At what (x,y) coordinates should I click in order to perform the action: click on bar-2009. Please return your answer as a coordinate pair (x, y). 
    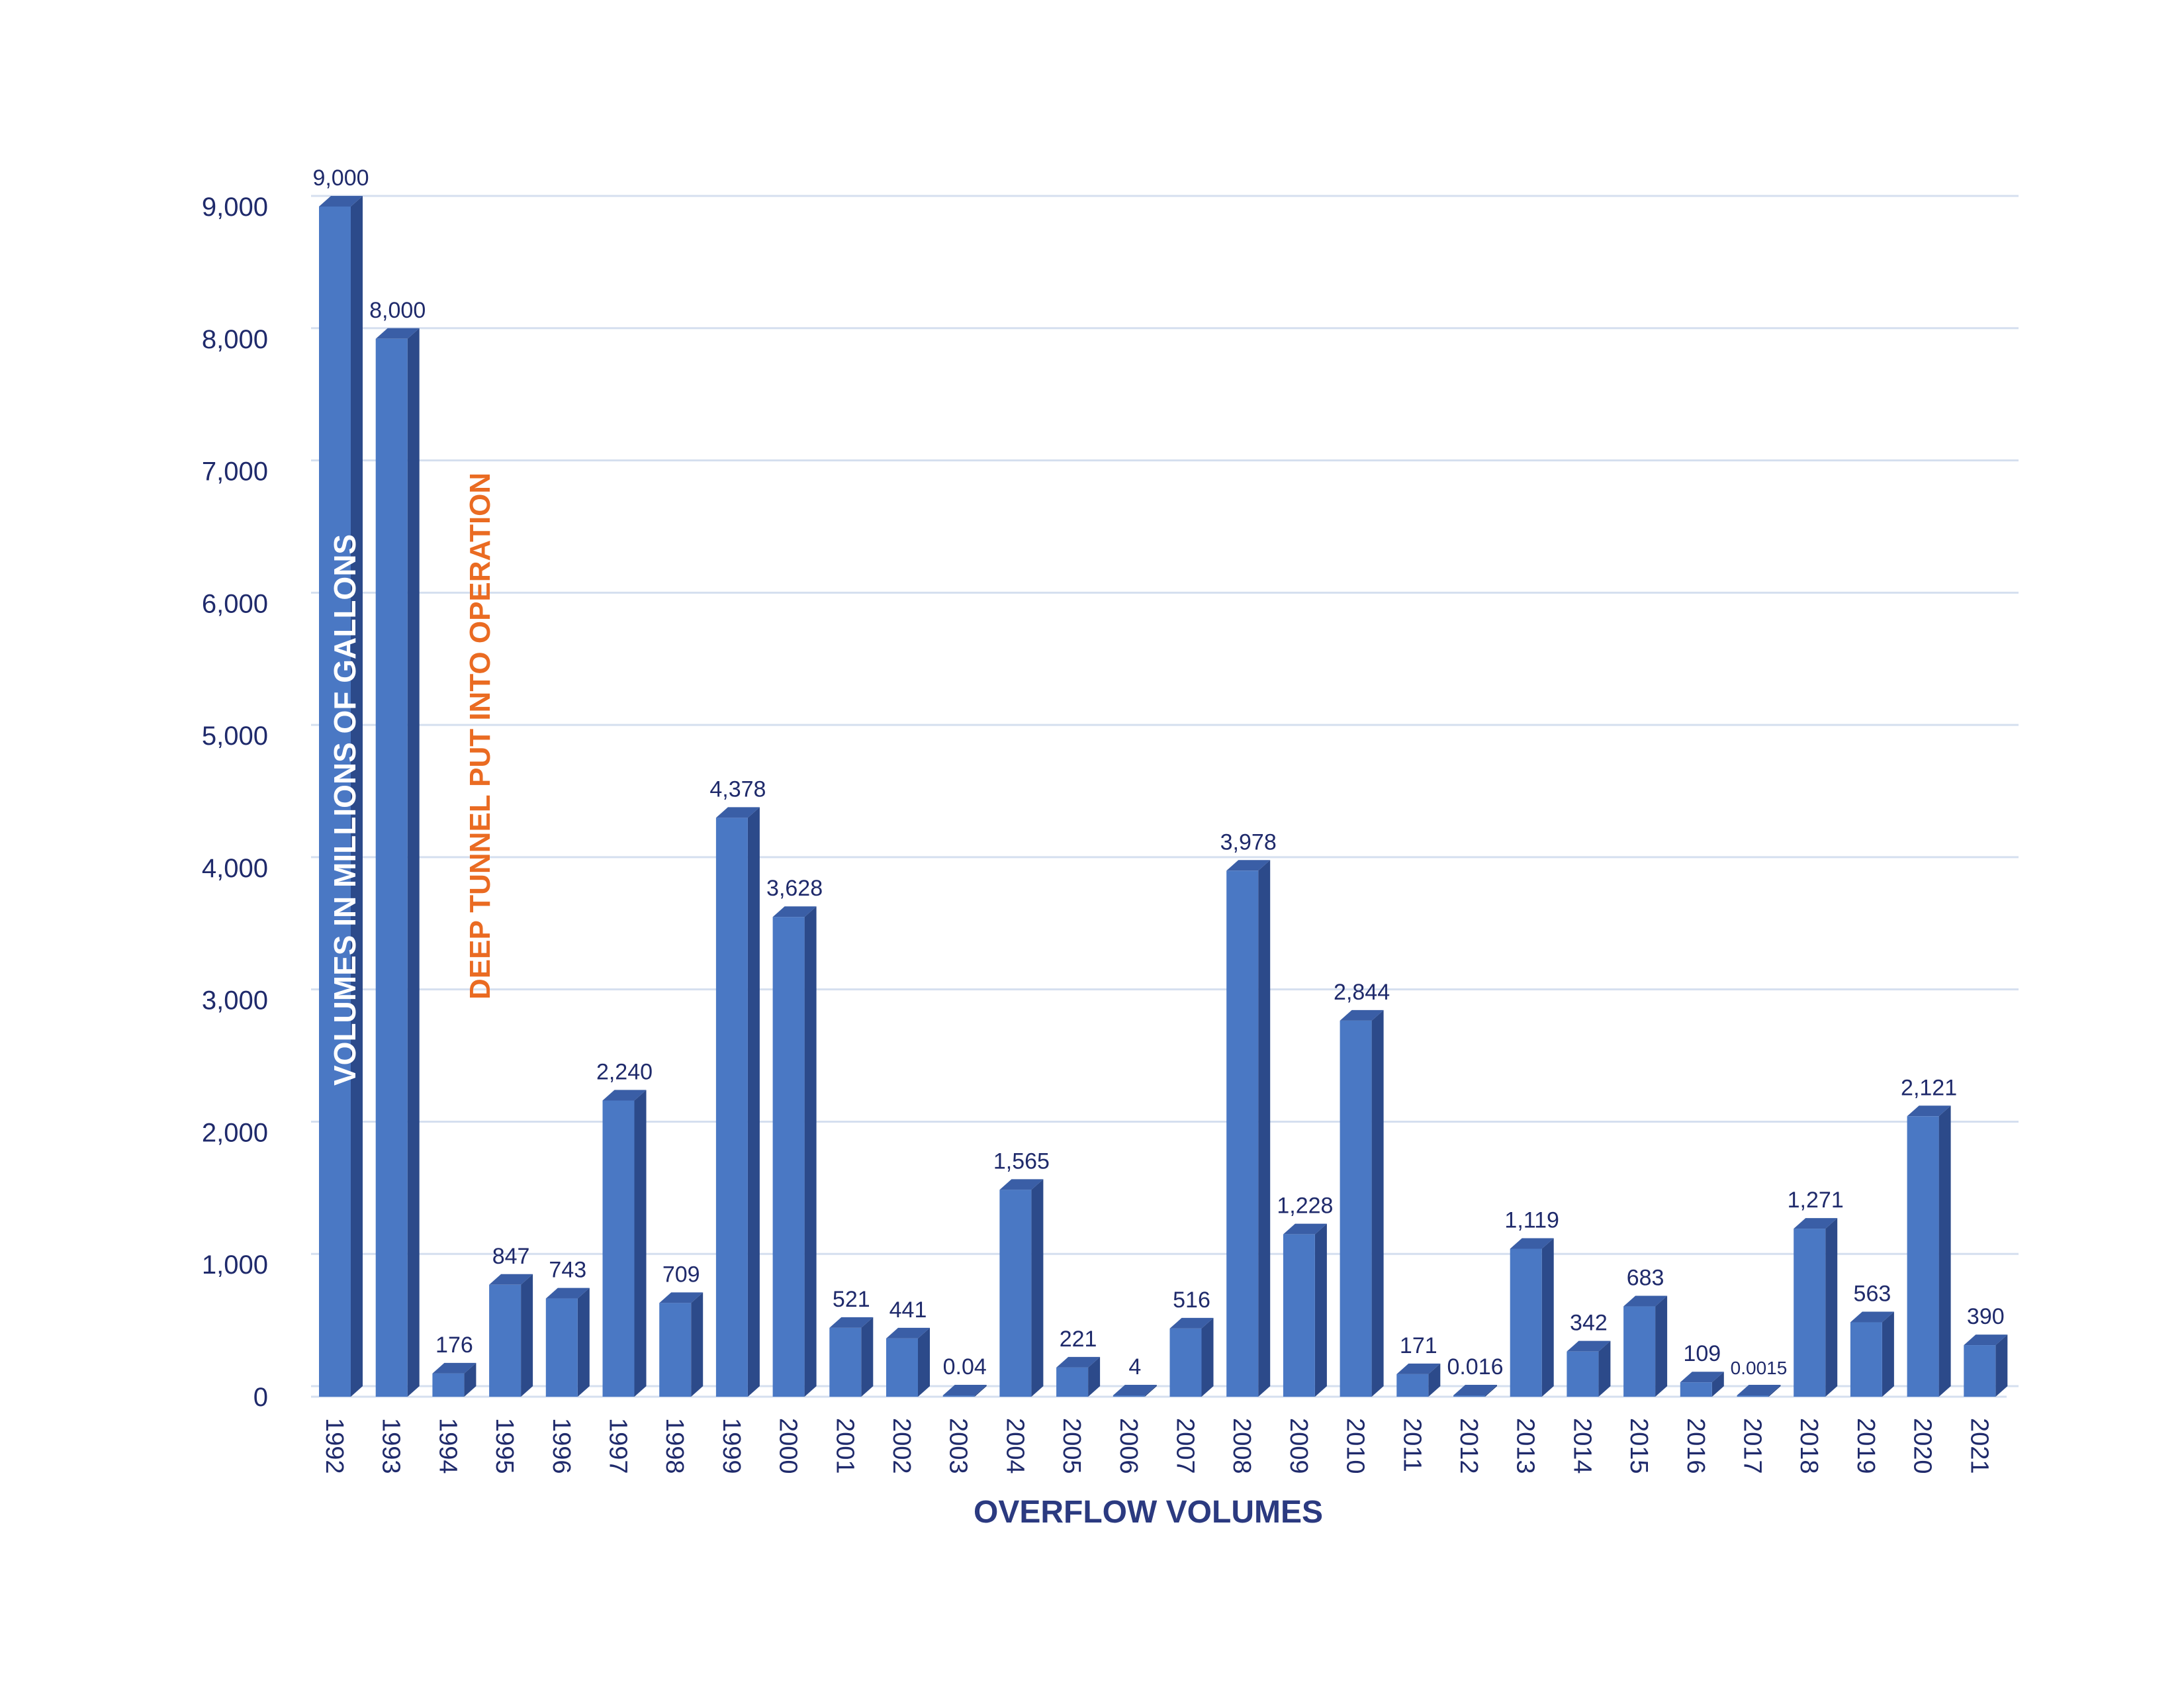
    Looking at the image, I should click on (1305, 1310).